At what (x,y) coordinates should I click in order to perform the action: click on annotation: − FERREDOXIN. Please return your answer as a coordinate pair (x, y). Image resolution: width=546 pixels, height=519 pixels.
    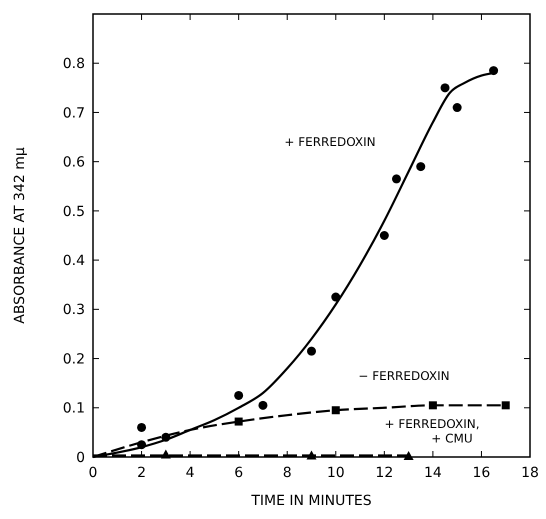
    Looking at the image, I should click on (404, 376).